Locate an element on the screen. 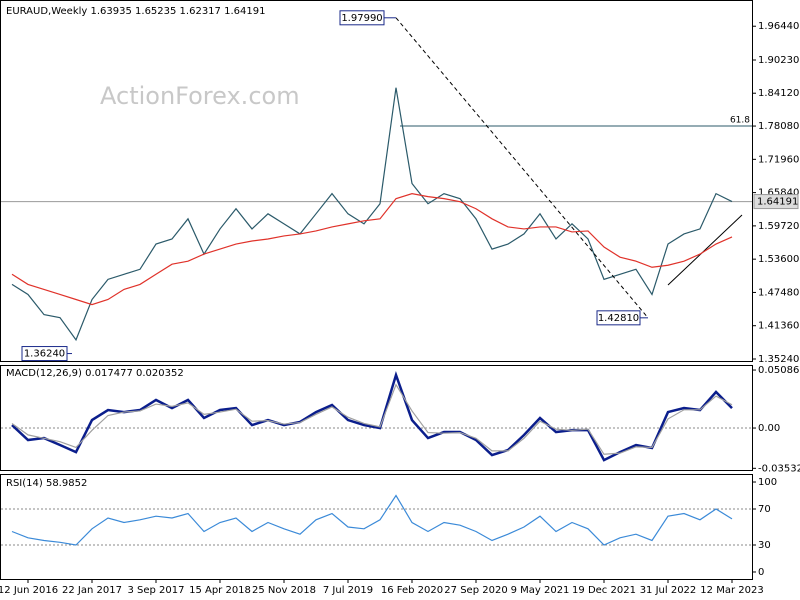 Image resolution: width=800 pixels, height=600 pixels. macd-title: MACD(12,26,9) 0.017477 0.020352 is located at coordinates (95, 373).